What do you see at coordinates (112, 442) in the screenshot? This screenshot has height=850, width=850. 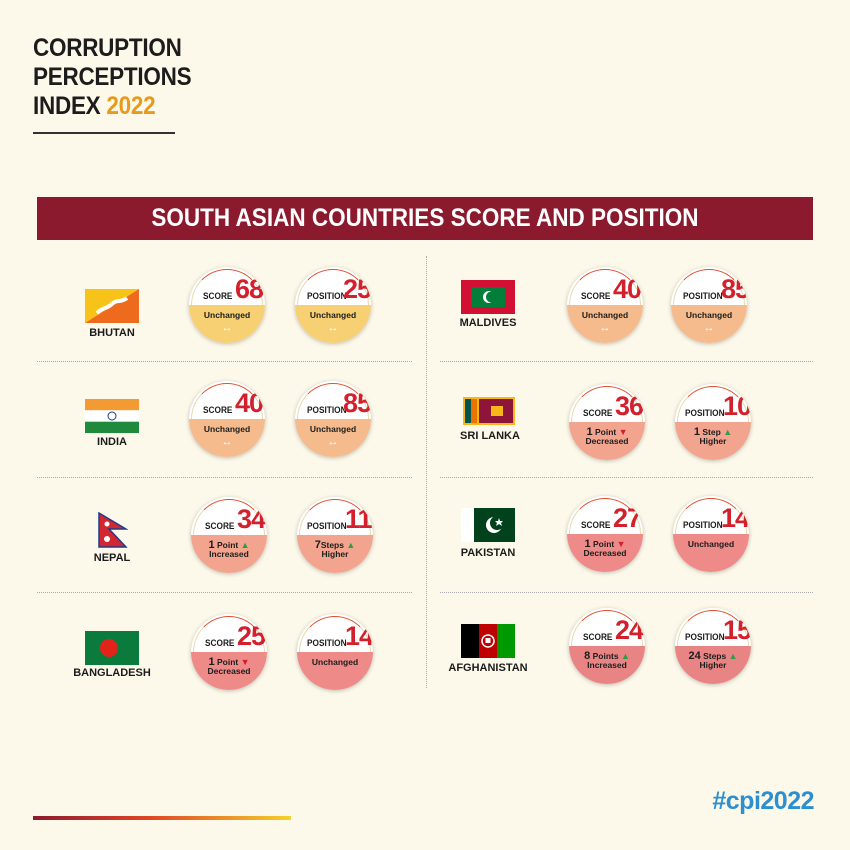 I see `country-name: INDIA` at bounding box center [112, 442].